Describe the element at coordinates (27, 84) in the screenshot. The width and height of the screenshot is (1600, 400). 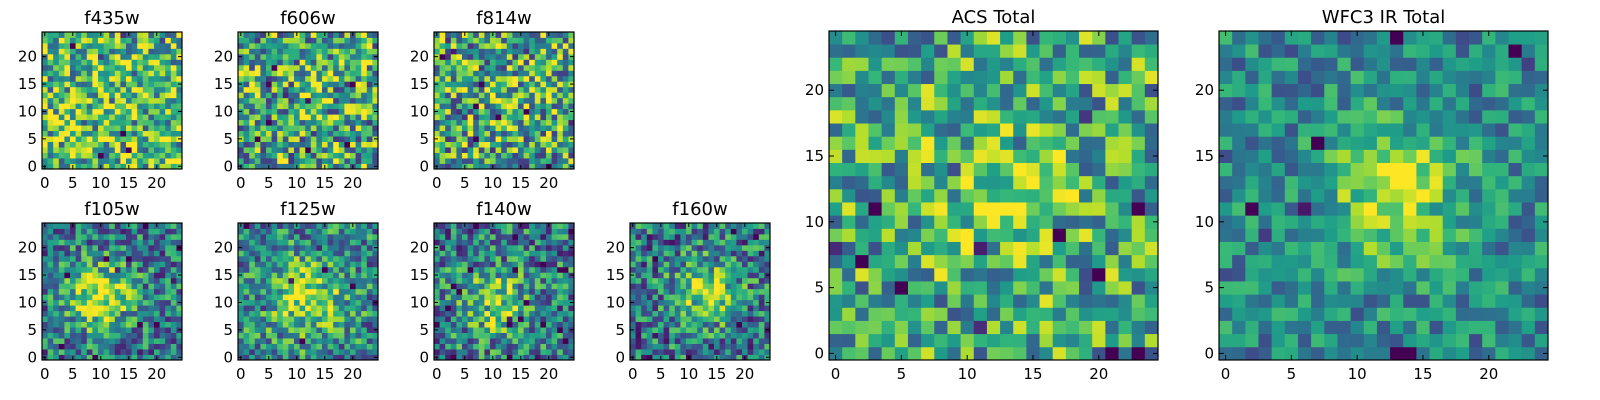
I see `y-tick-label: 15` at that location.